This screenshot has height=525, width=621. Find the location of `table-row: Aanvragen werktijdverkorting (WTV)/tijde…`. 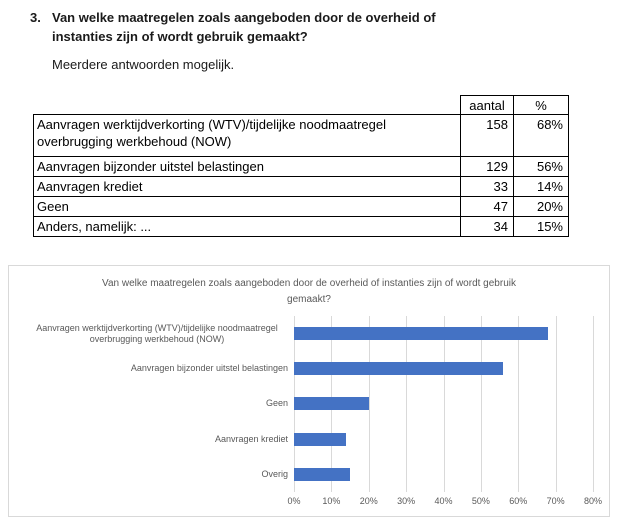

table-row: Aanvragen werktijdverkorting (WTV)/tijde… is located at coordinates (301, 135).